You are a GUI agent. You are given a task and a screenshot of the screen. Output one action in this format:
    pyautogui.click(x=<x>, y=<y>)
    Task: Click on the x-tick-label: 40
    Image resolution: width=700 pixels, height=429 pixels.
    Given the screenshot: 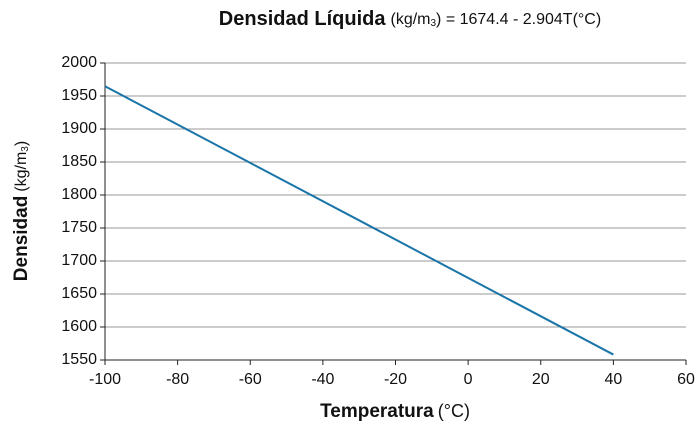 What is the action you would take?
    pyautogui.click(x=613, y=379)
    